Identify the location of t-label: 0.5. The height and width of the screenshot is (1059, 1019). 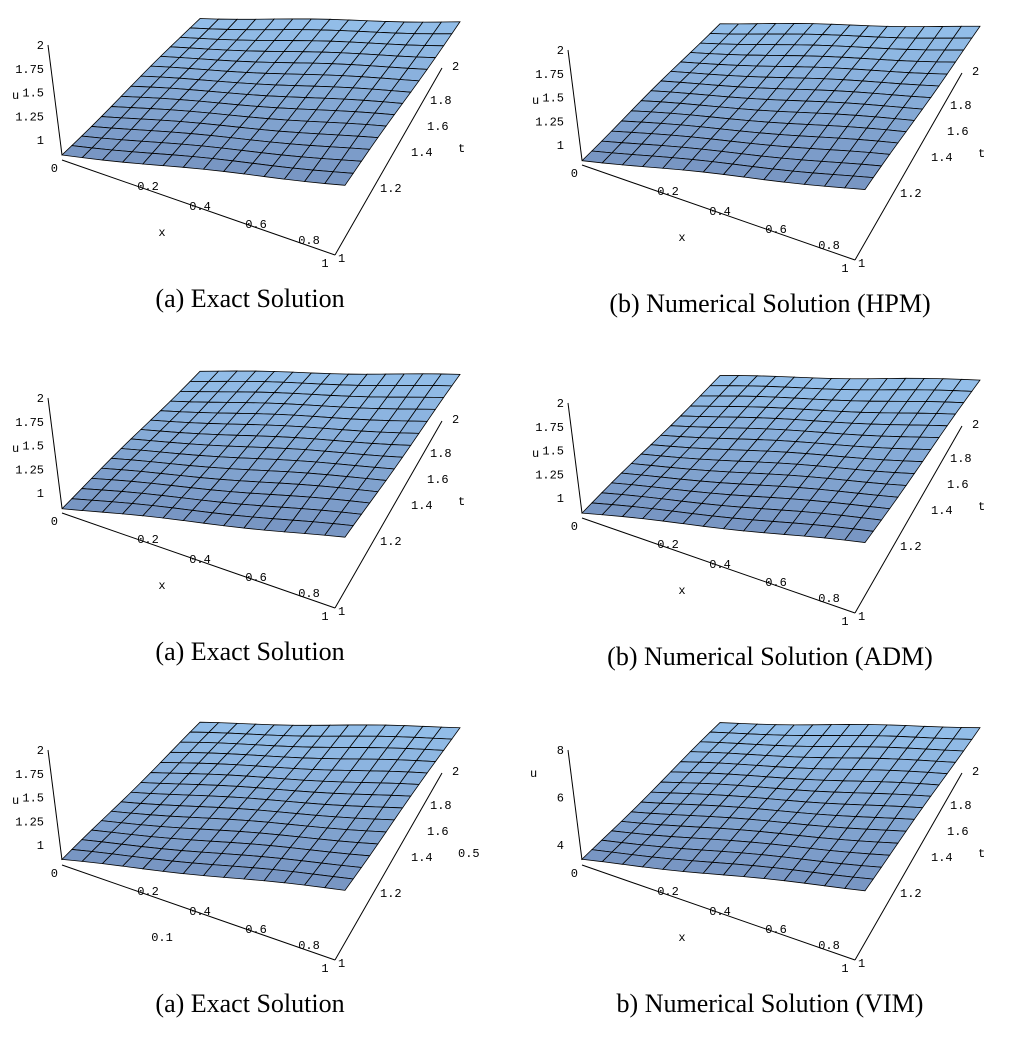
(469, 854).